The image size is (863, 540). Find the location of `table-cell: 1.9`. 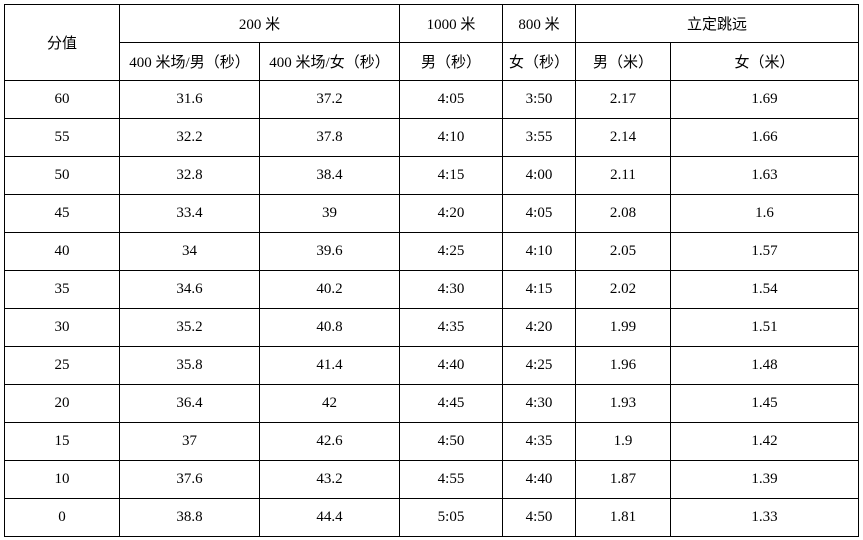

table-cell: 1.9 is located at coordinates (623, 441).